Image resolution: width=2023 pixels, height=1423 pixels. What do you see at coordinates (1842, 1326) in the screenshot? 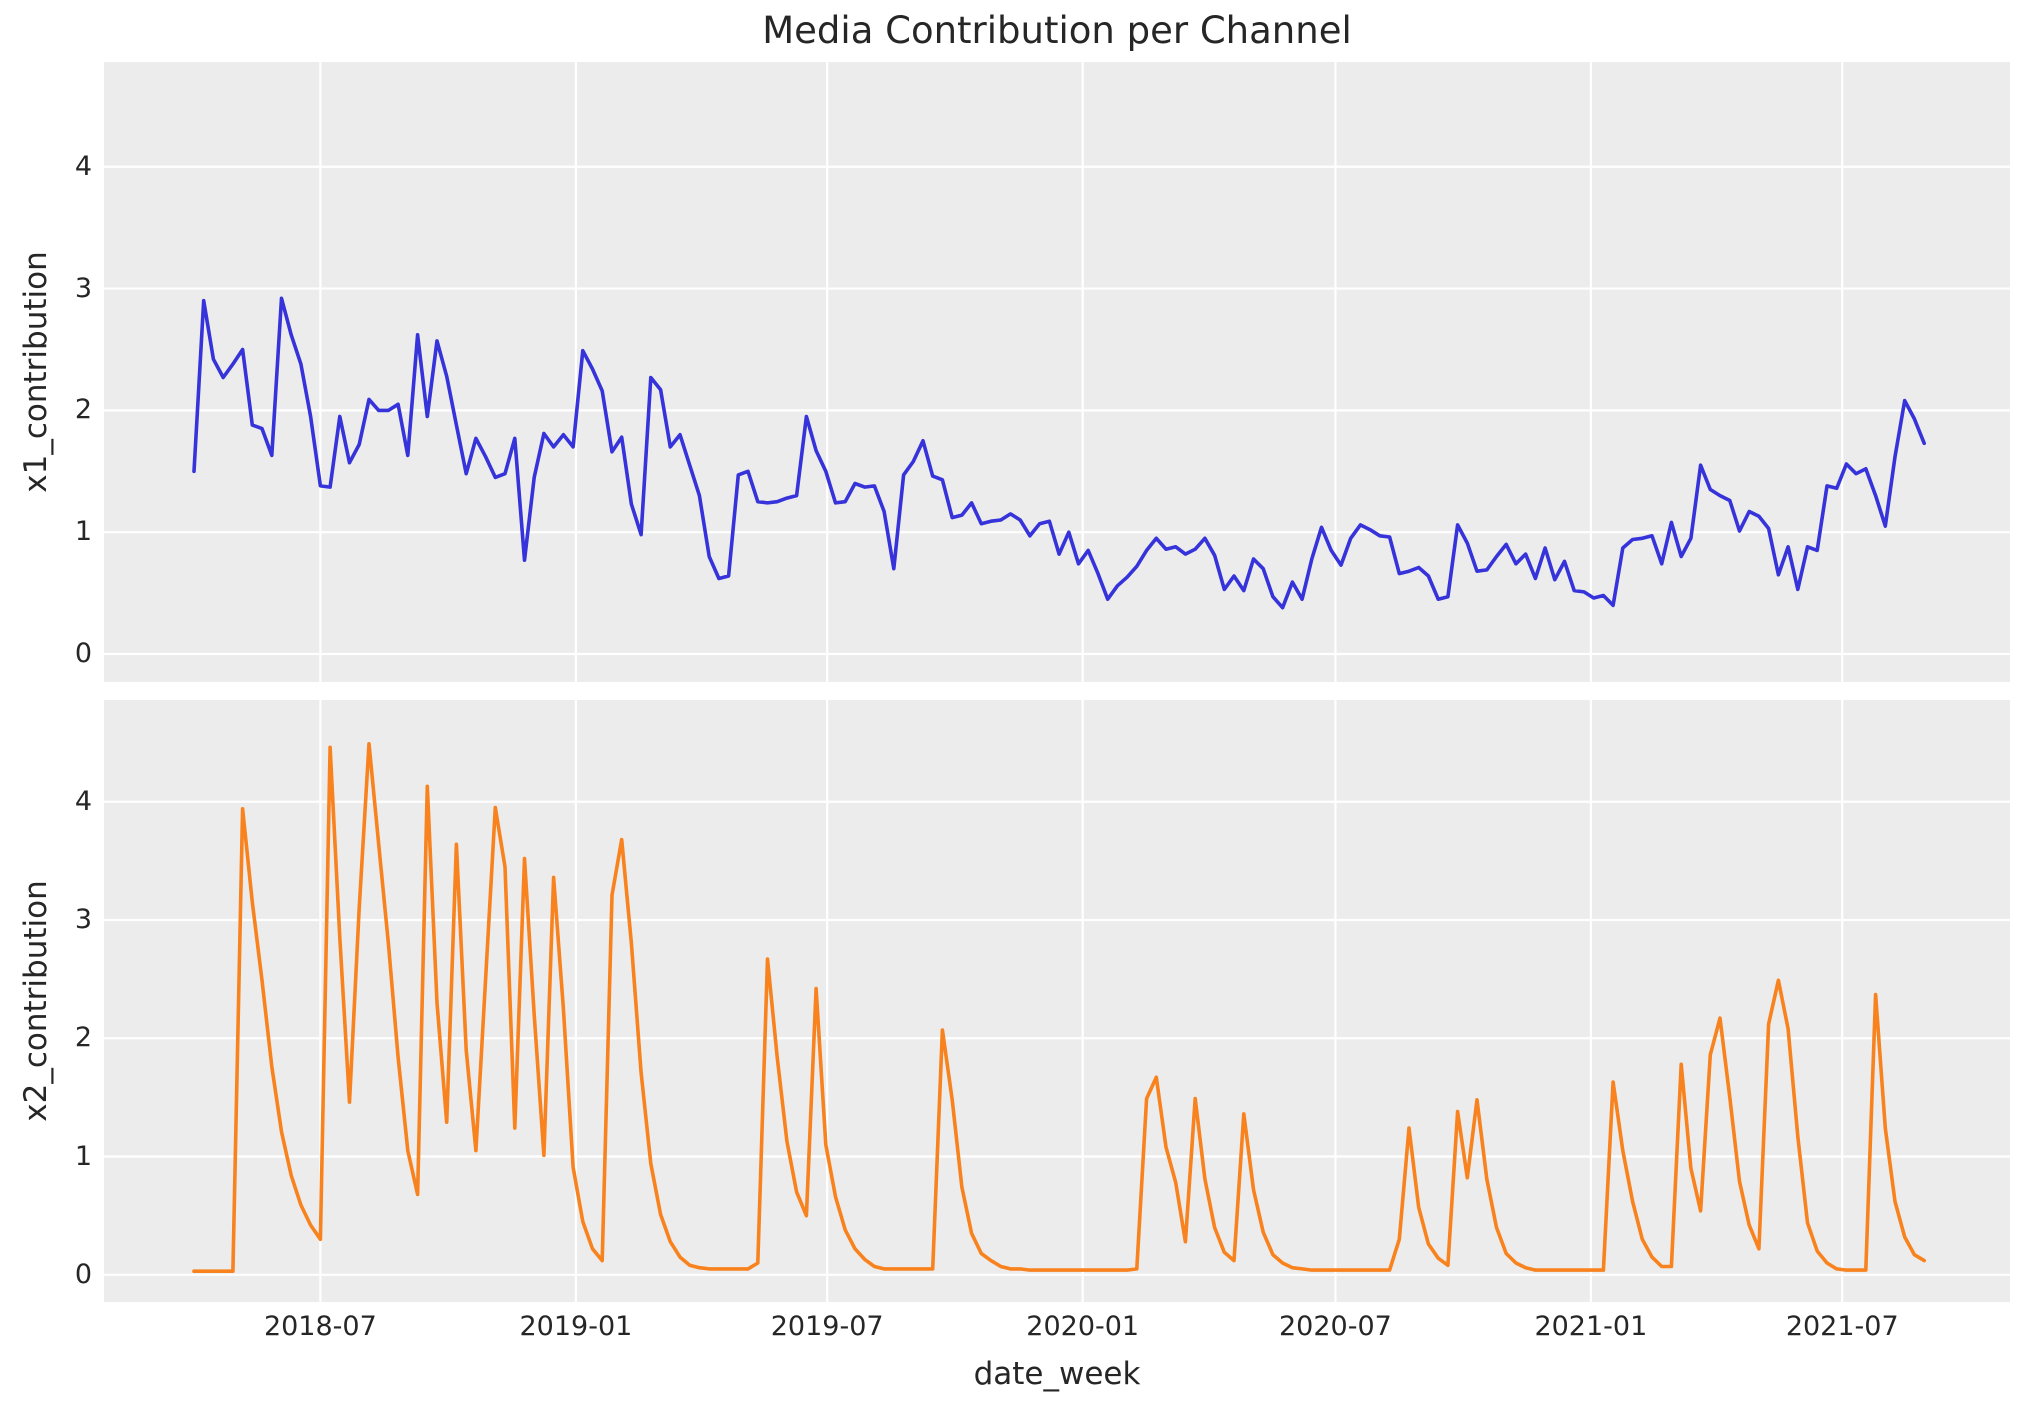
I see `x-tick-label: 2021-07` at bounding box center [1842, 1326].